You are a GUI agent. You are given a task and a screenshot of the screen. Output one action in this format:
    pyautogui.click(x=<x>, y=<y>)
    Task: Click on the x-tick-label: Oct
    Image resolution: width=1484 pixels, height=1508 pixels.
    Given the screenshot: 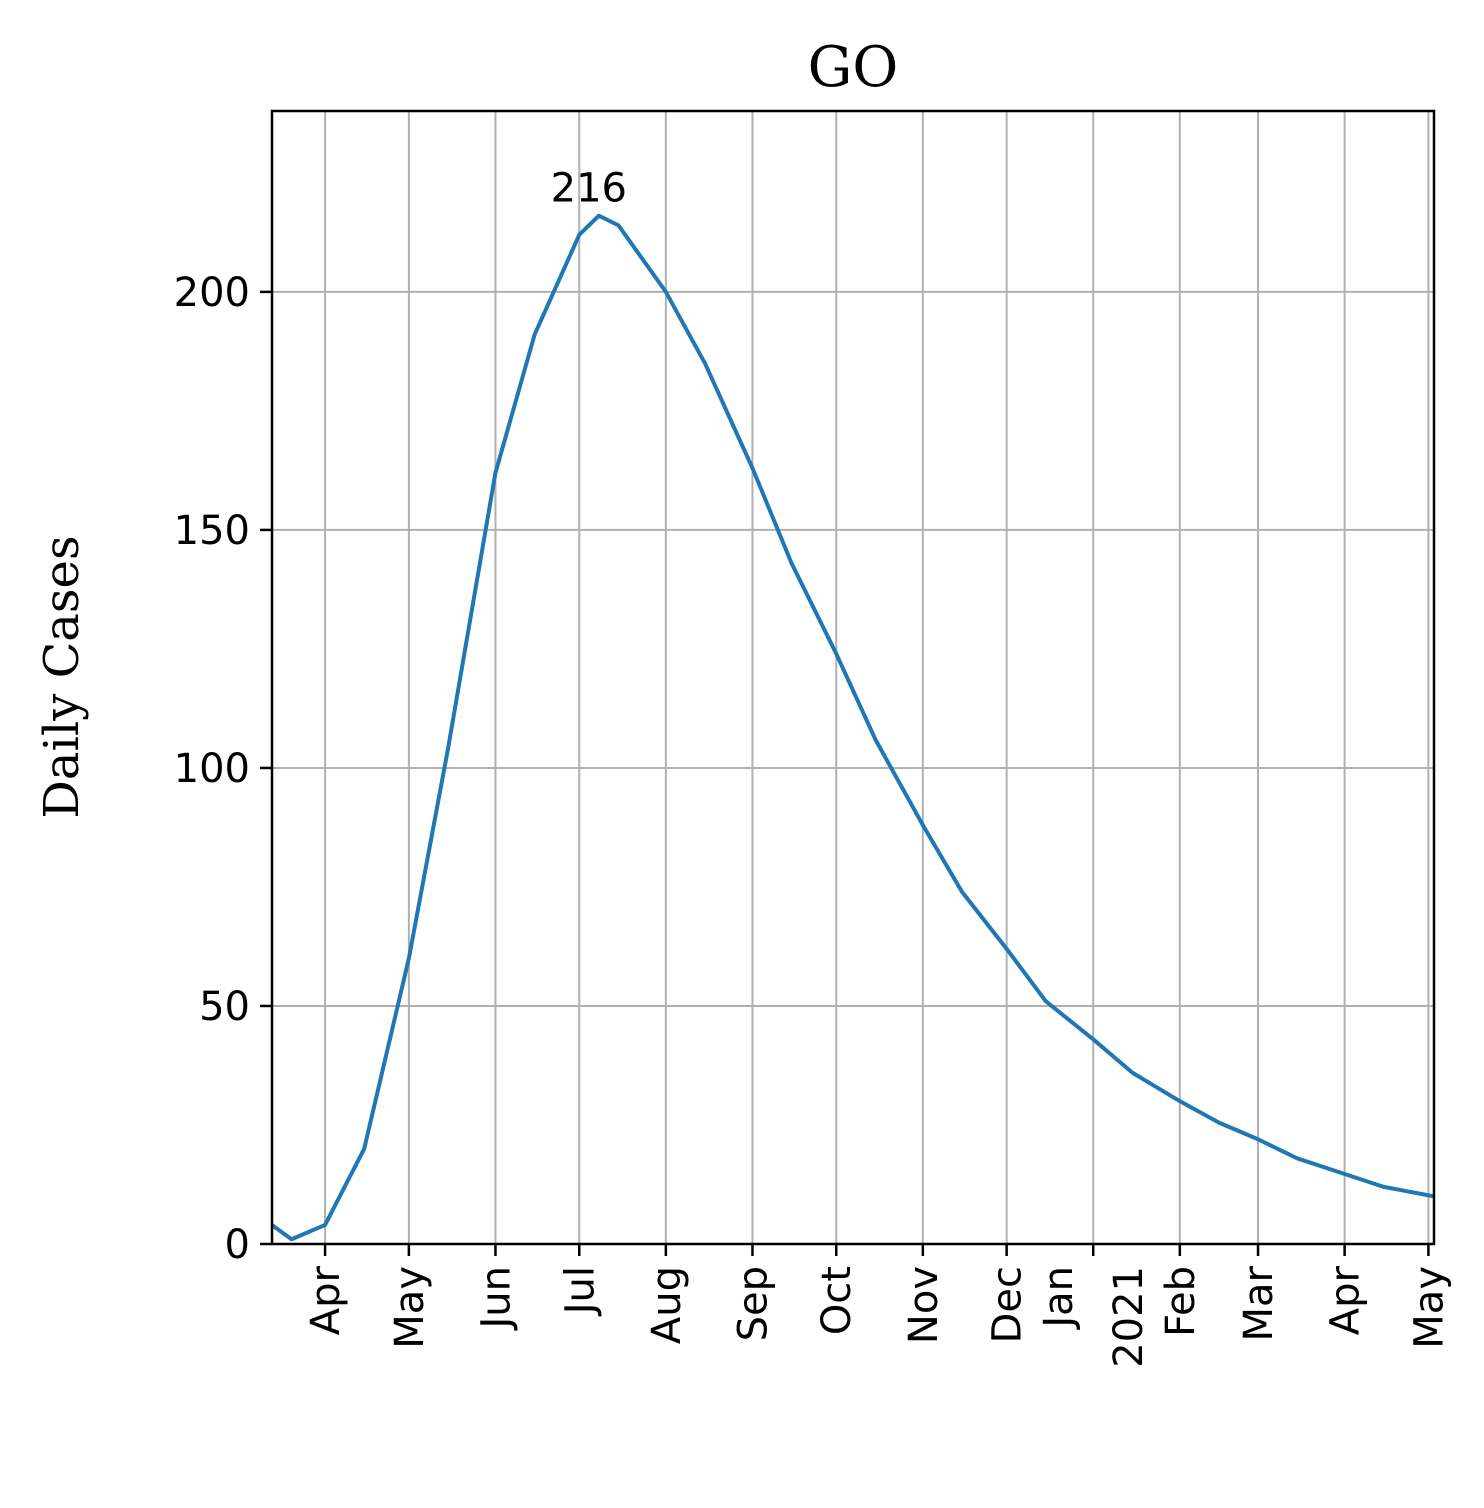 What is the action you would take?
    pyautogui.click(x=837, y=1300)
    